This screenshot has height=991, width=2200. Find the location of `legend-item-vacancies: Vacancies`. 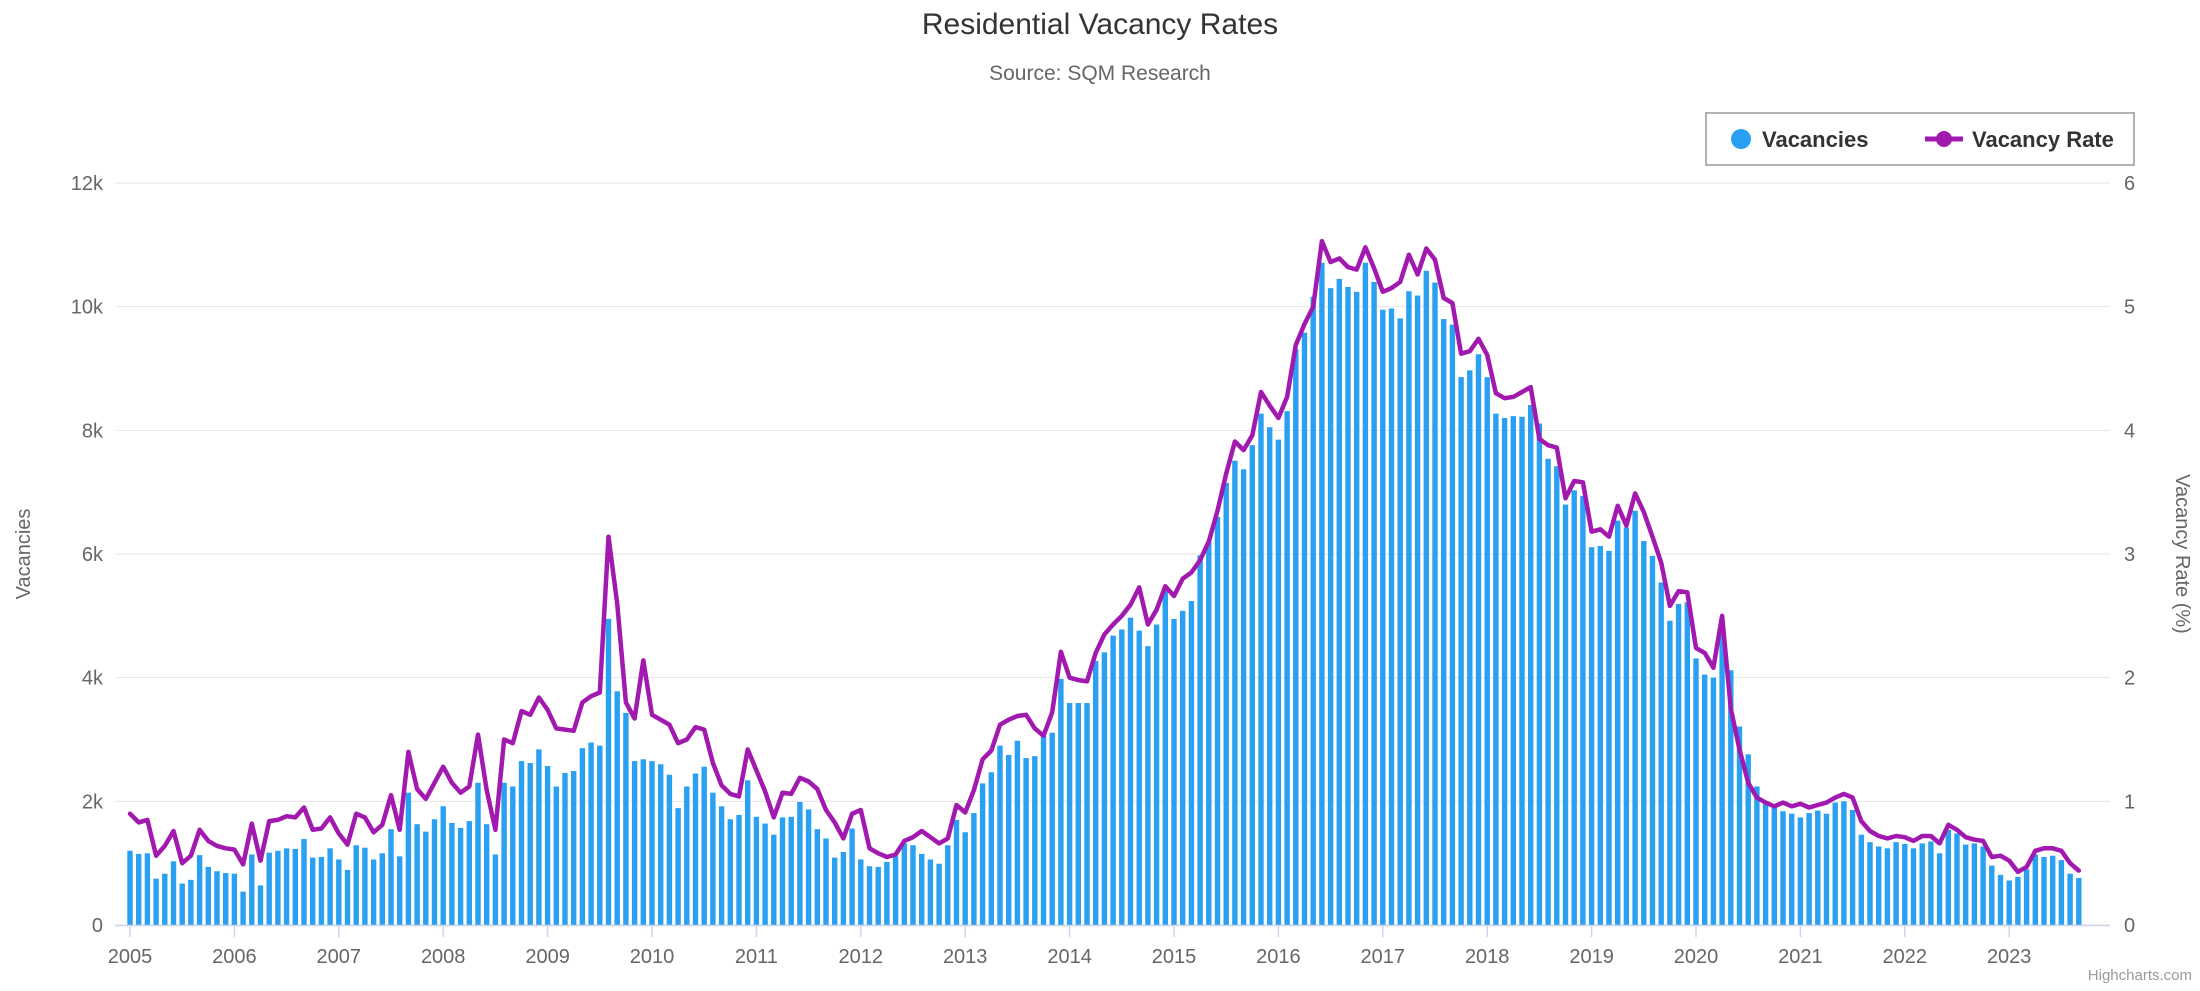

legend-item-vacancies: Vacancies is located at coordinates (1799, 139).